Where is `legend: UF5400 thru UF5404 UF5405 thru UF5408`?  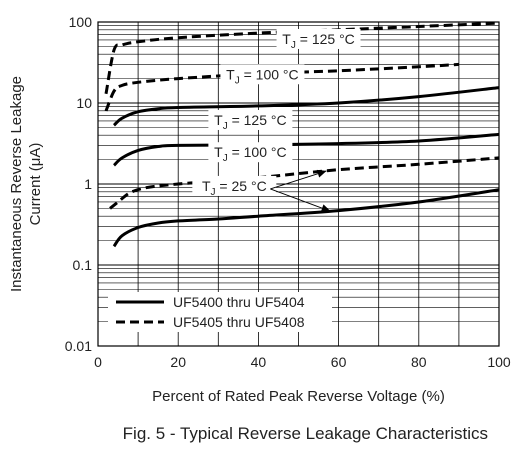
legend: UF5400 thru UF5404 UF5405 thru UF5408 is located at coordinates (220, 312).